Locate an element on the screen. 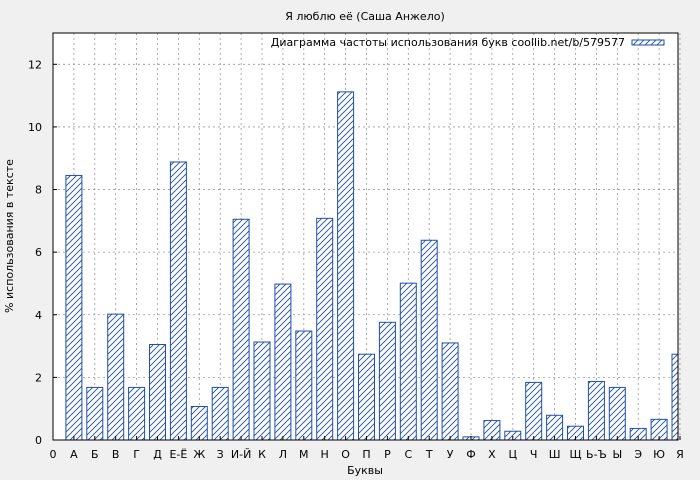 The width and height of the screenshot is (700, 480). x-tick-label: Ь-Ъ is located at coordinates (596, 454).